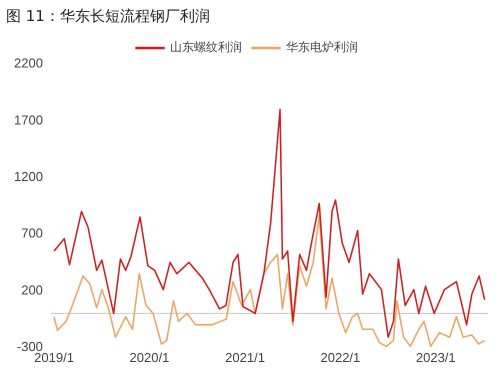  Describe the element at coordinates (32, 290) in the screenshot. I see `y-tick-label: 200` at that location.